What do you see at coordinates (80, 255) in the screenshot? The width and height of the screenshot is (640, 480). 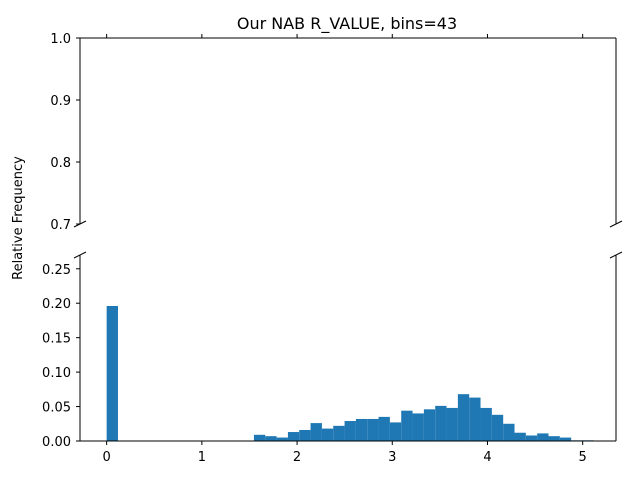 I see `break-mark-bottom-left` at bounding box center [80, 255].